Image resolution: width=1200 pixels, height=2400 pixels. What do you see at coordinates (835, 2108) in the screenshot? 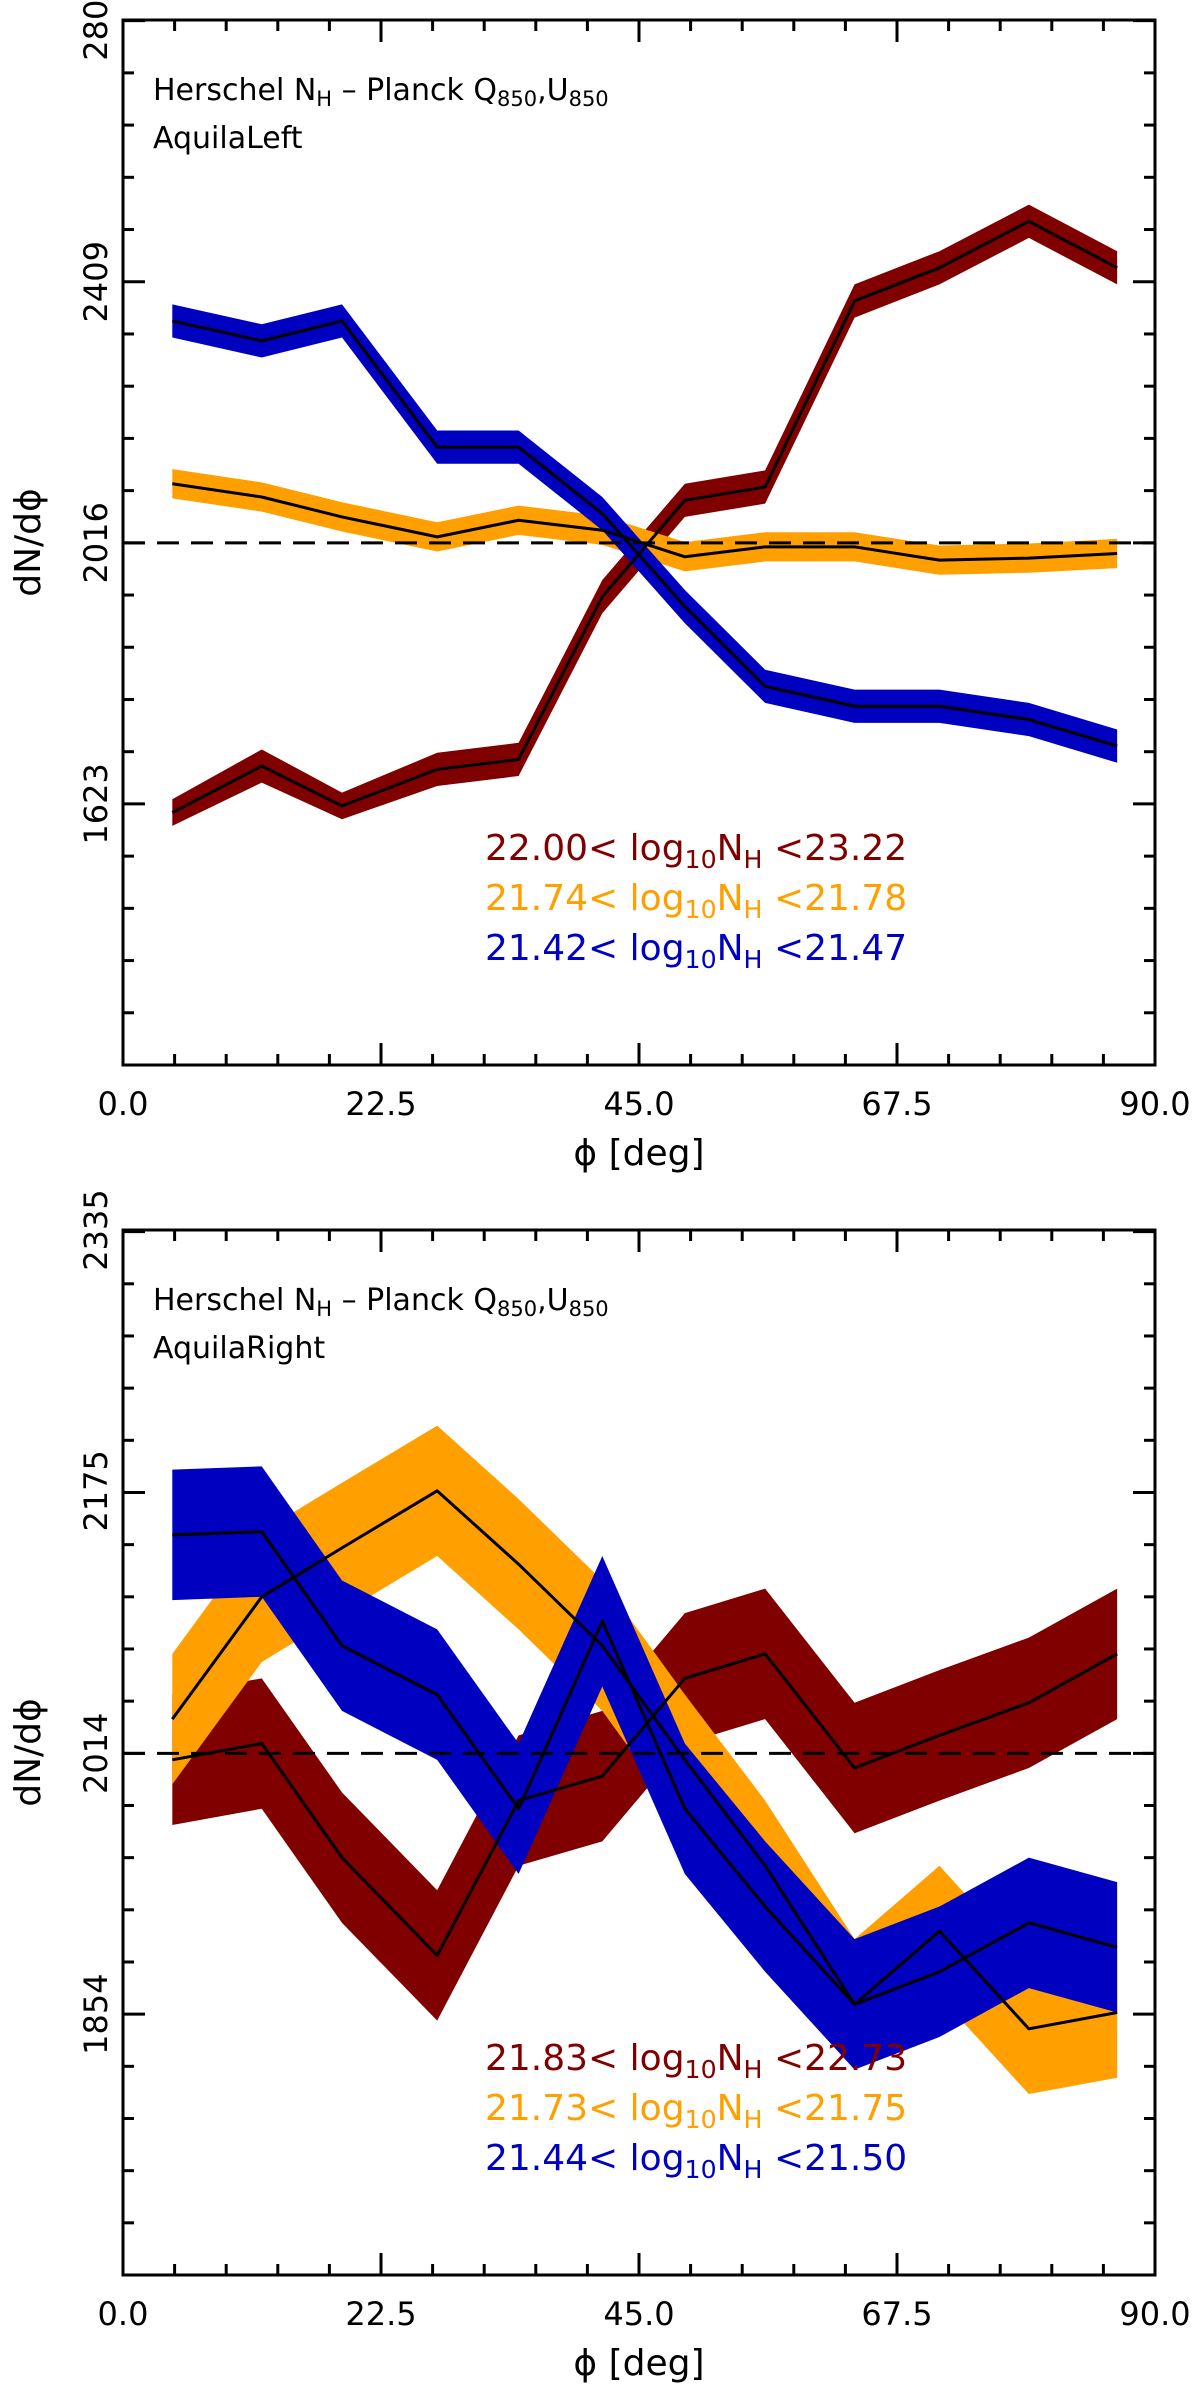
I see `legend-entry-2-part: <21.75` at bounding box center [835, 2108].